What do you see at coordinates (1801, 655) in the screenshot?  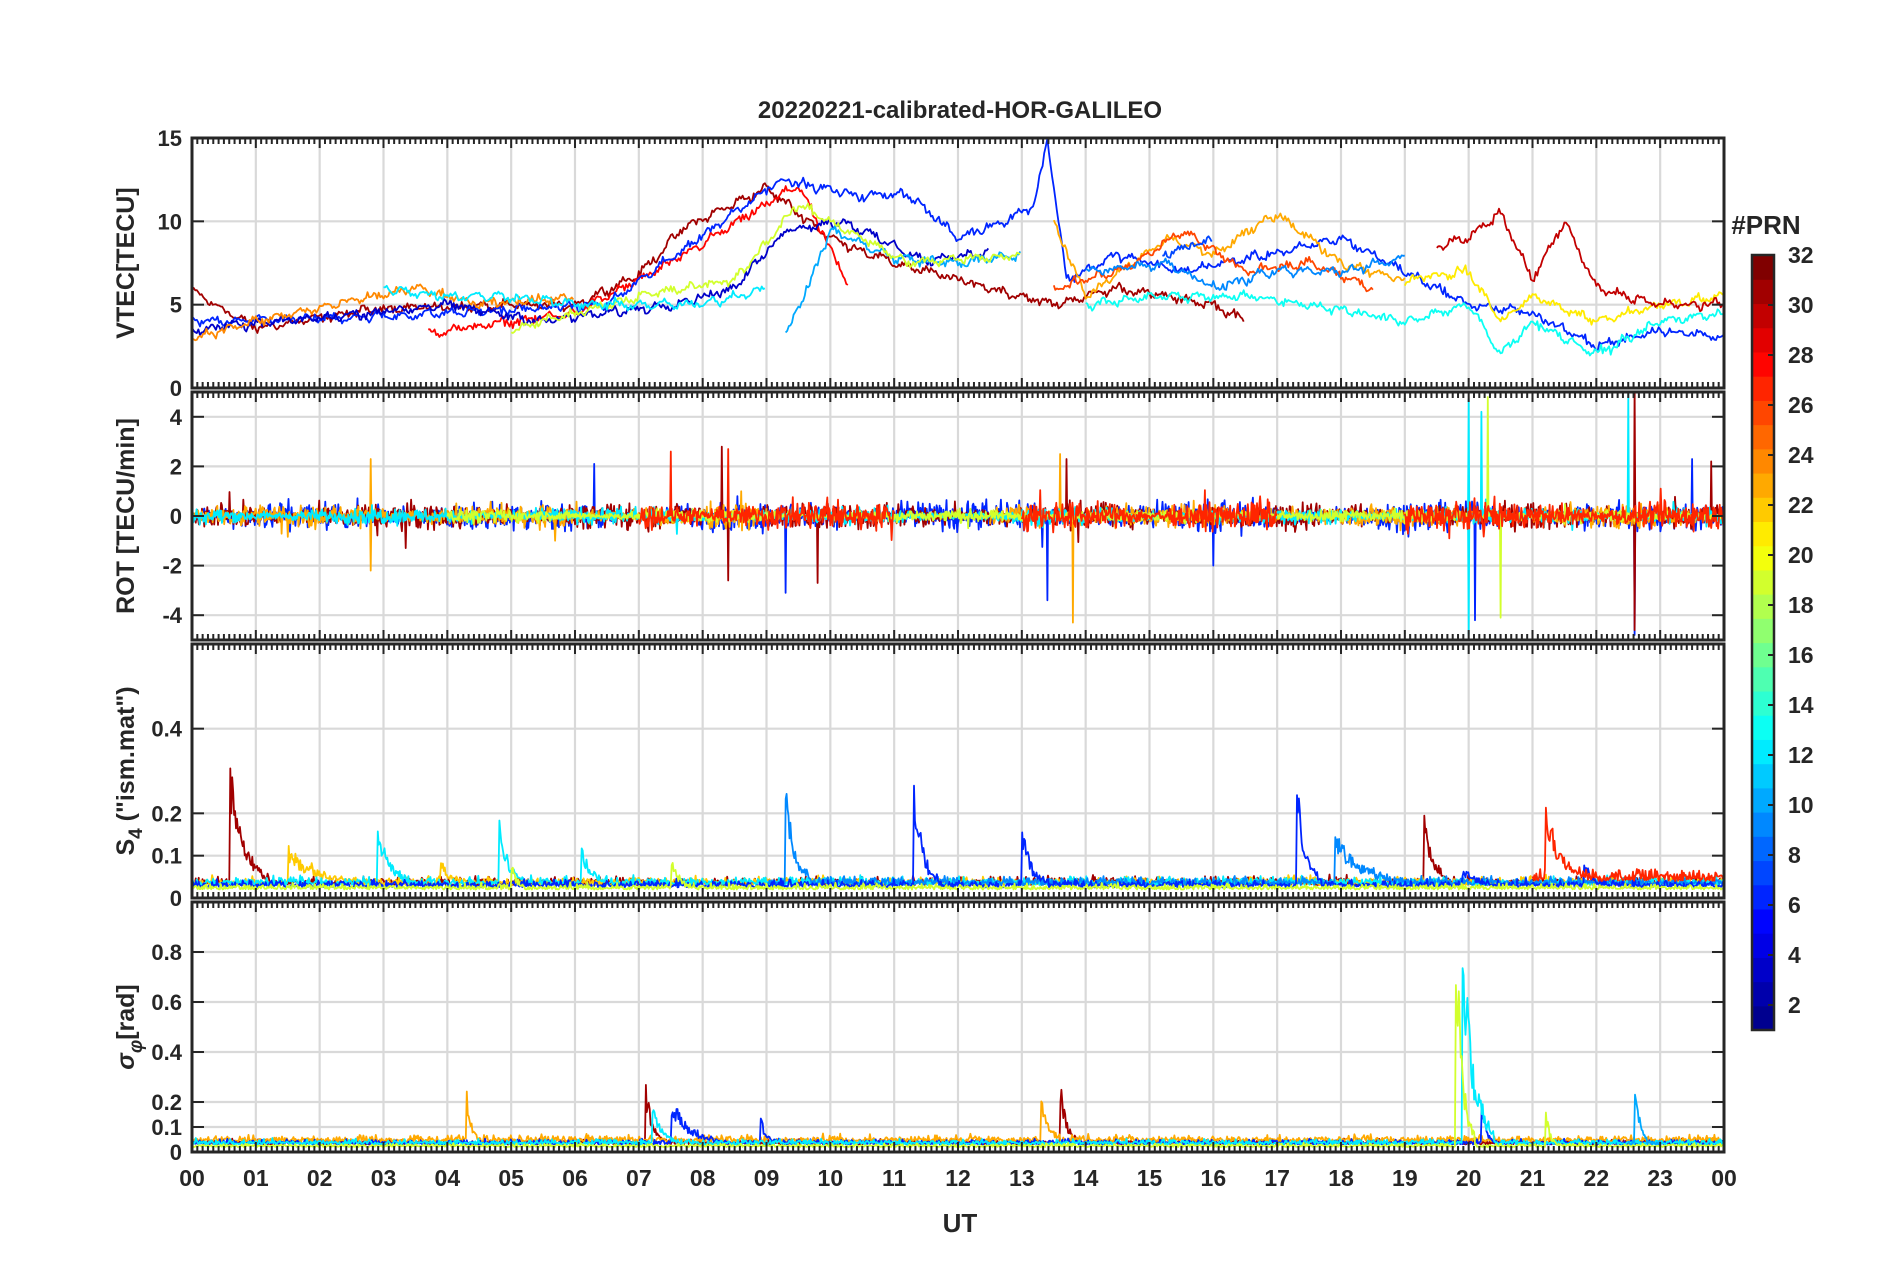 I see `colorbar-tick-label: 16` at bounding box center [1801, 655].